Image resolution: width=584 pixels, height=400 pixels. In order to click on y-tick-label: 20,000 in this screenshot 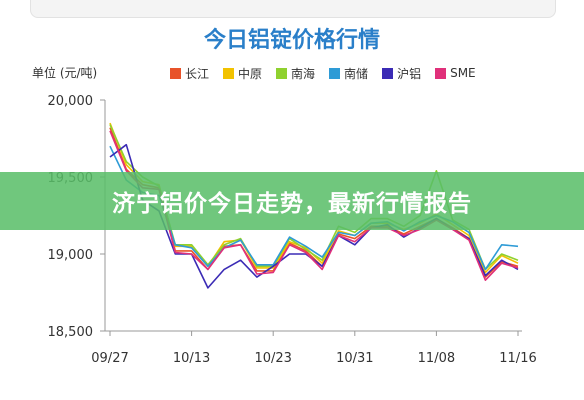, I will do `click(71, 101)`.